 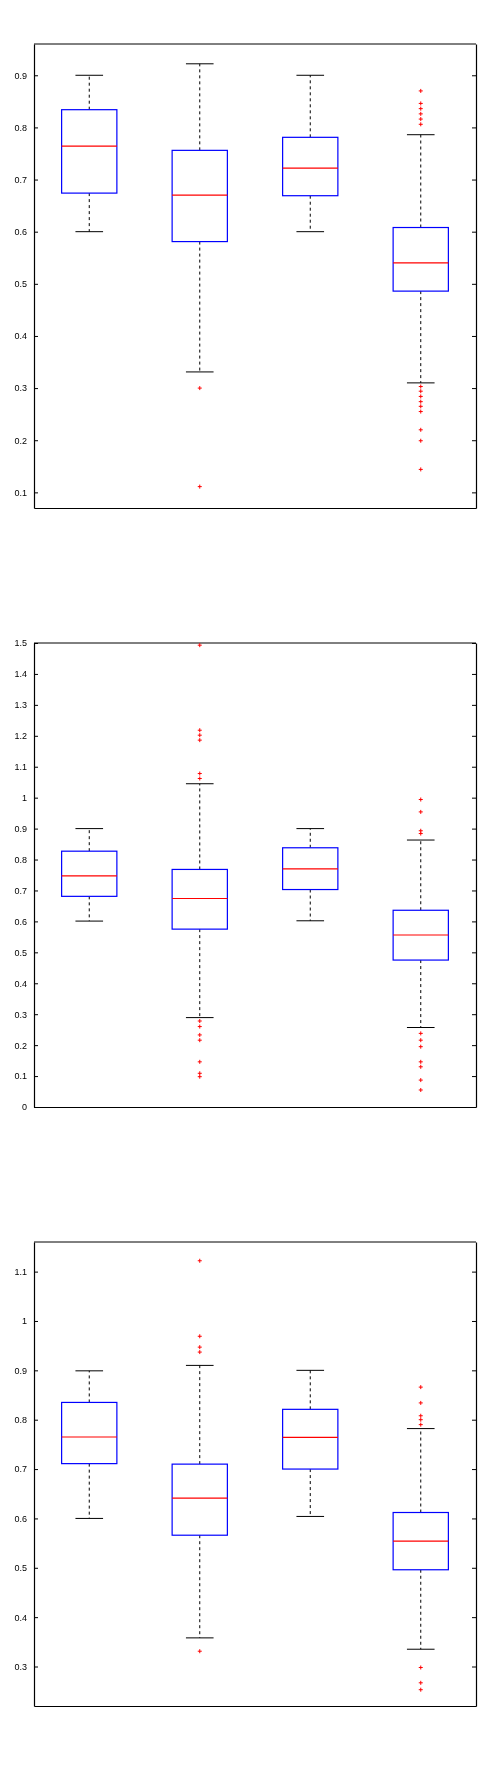 What do you see at coordinates (20, 674) in the screenshot?
I see `y-tick-label: 1.4` at bounding box center [20, 674].